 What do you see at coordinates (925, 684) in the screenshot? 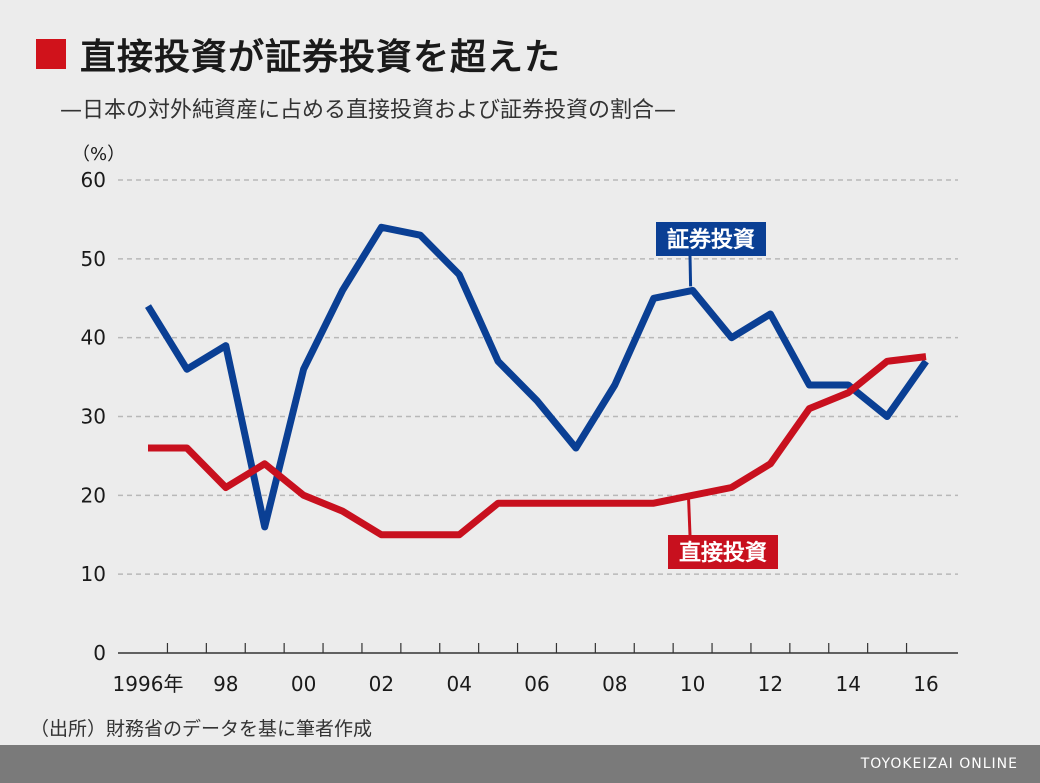
I see `x-tick-label: 16` at bounding box center [925, 684].